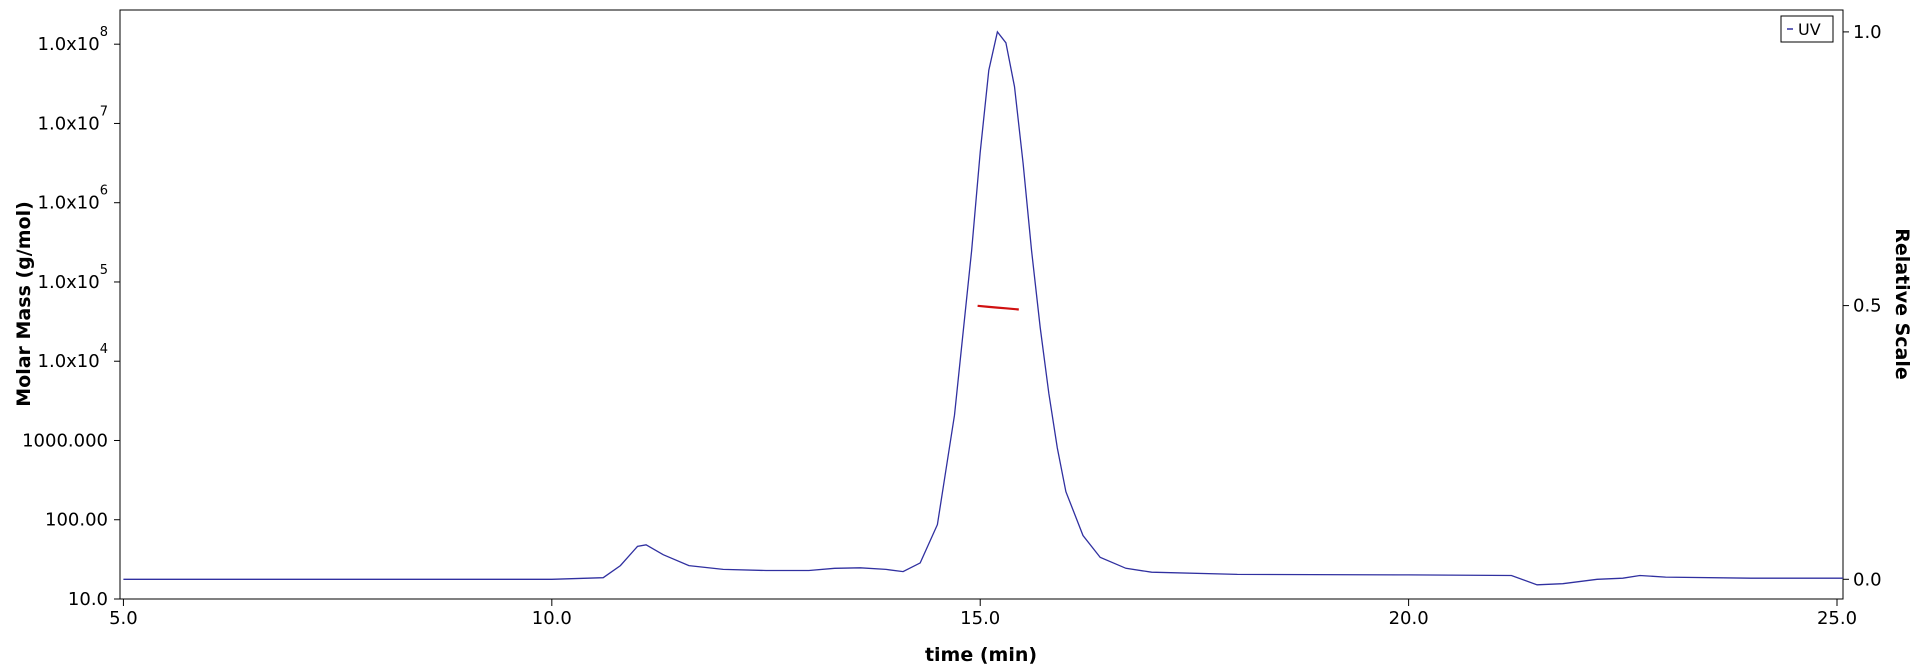  What do you see at coordinates (104, 111) in the screenshot?
I see `y-tick-label-exponent: 7` at bounding box center [104, 111].